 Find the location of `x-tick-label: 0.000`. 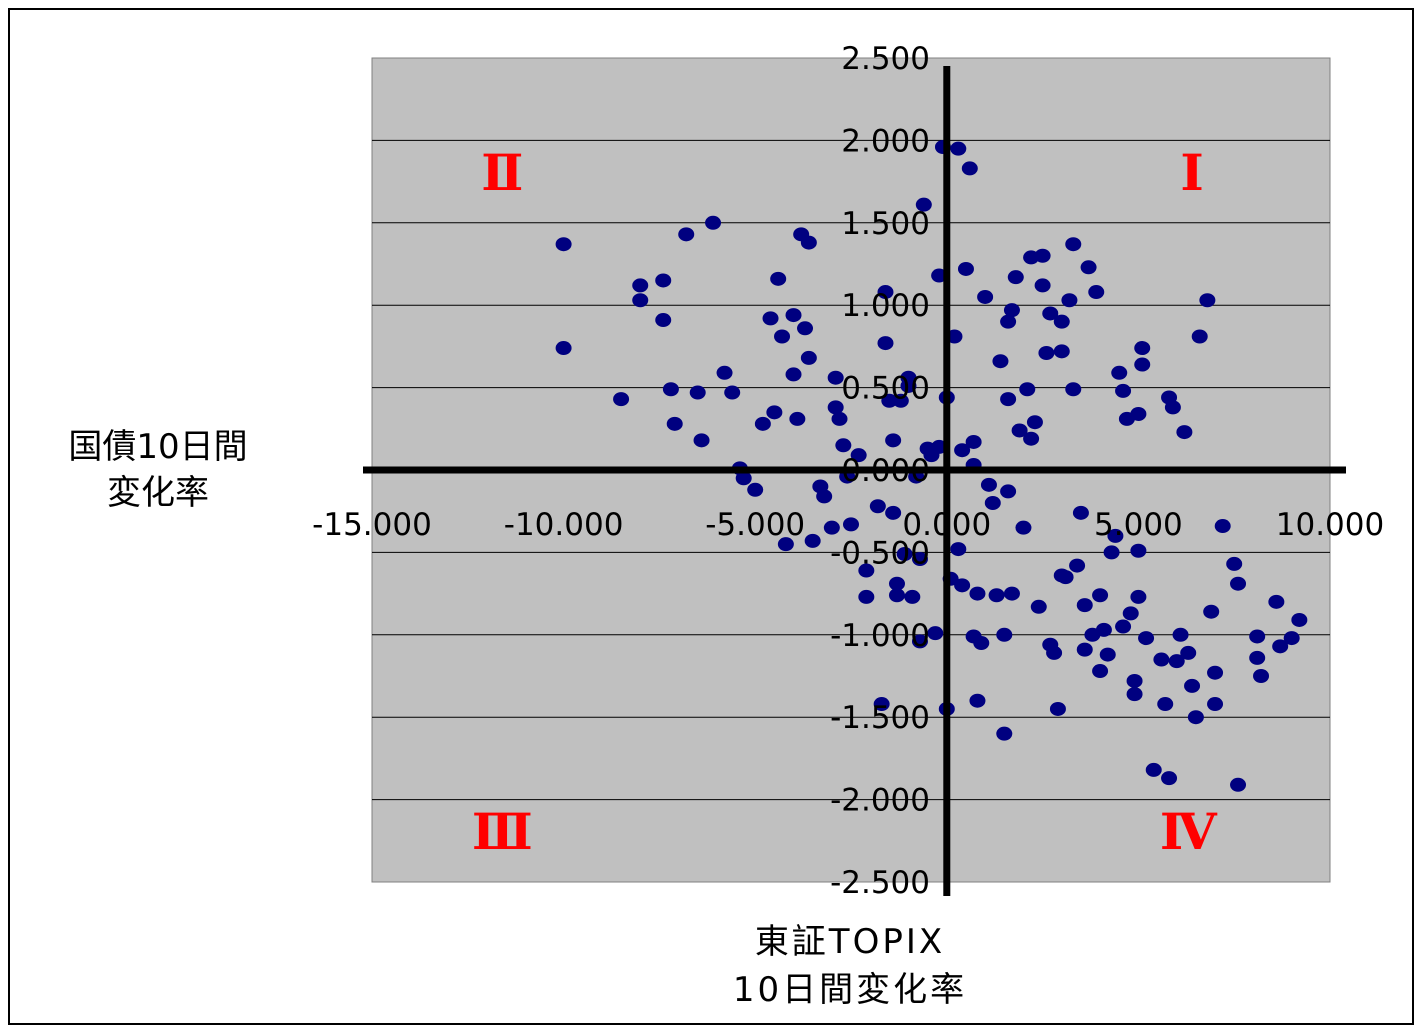

x-tick-label: 0.000 is located at coordinates (946, 525).